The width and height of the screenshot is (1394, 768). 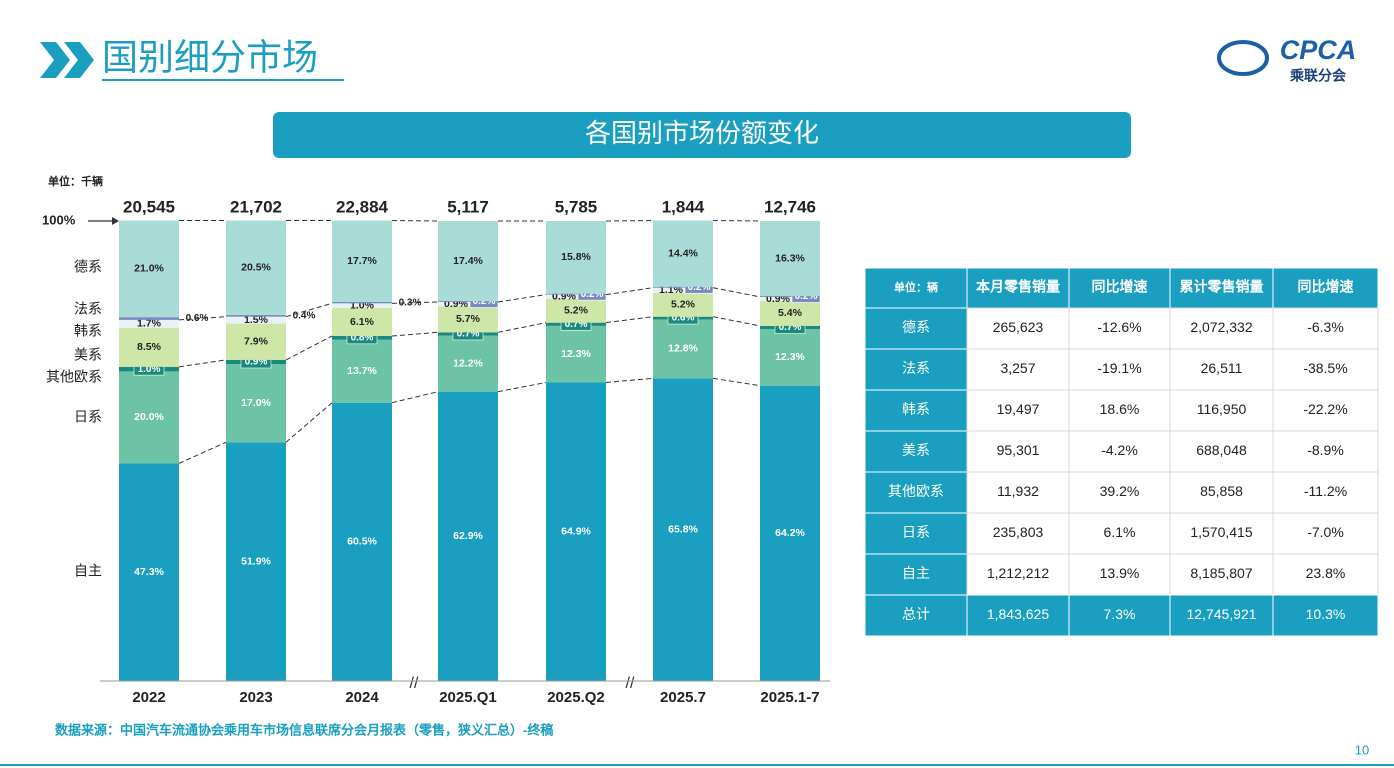 What do you see at coordinates (255, 697) in the screenshot?
I see `x-tick-label: 2023` at bounding box center [255, 697].